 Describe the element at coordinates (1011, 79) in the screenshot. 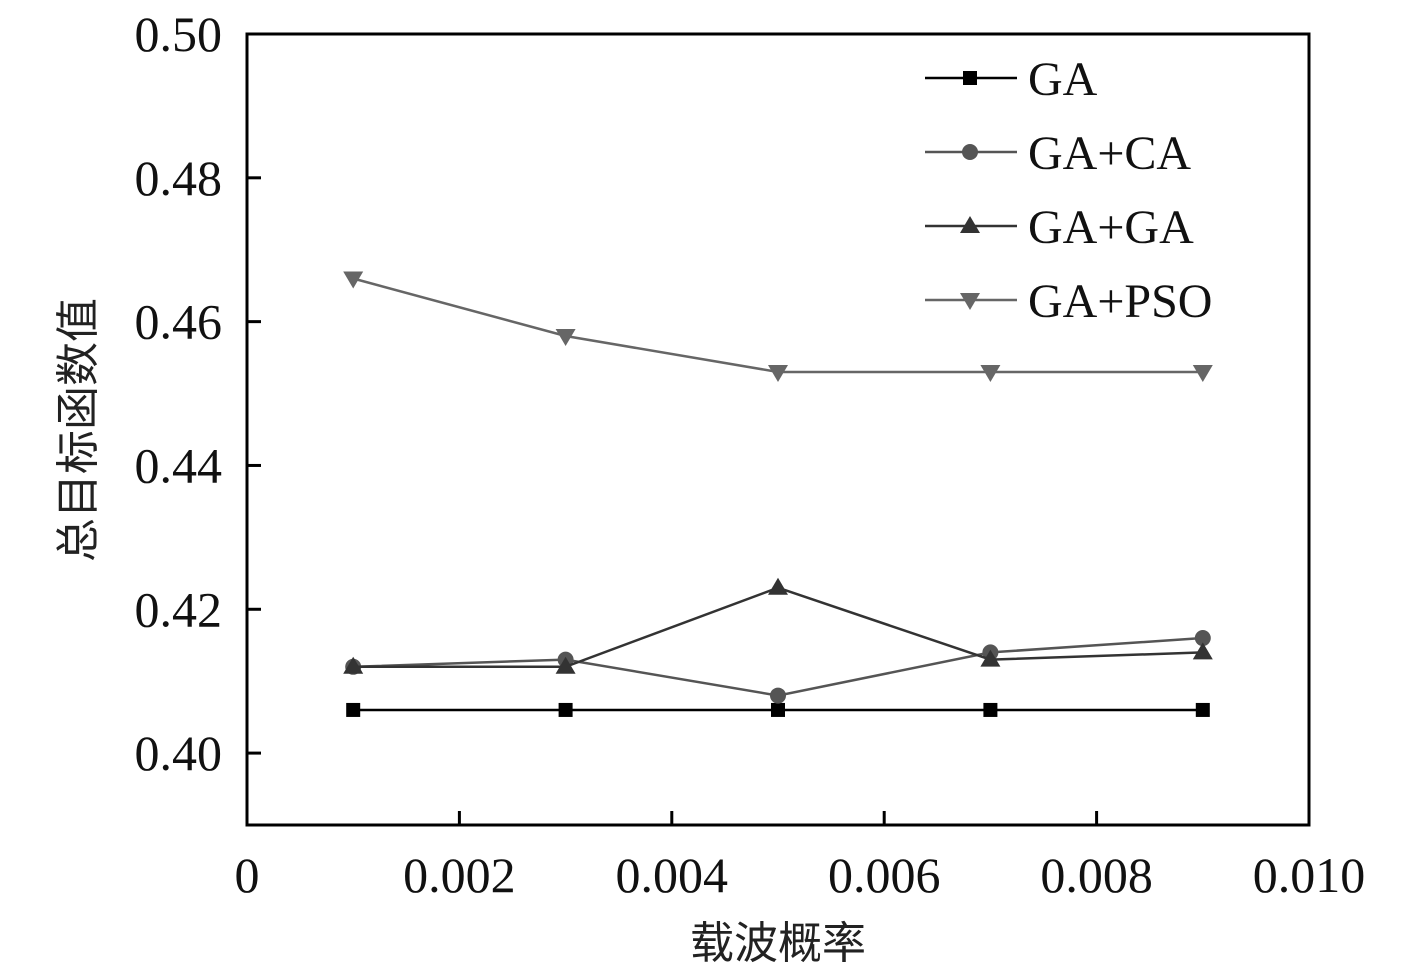

I see `legend-item: GA` at that location.